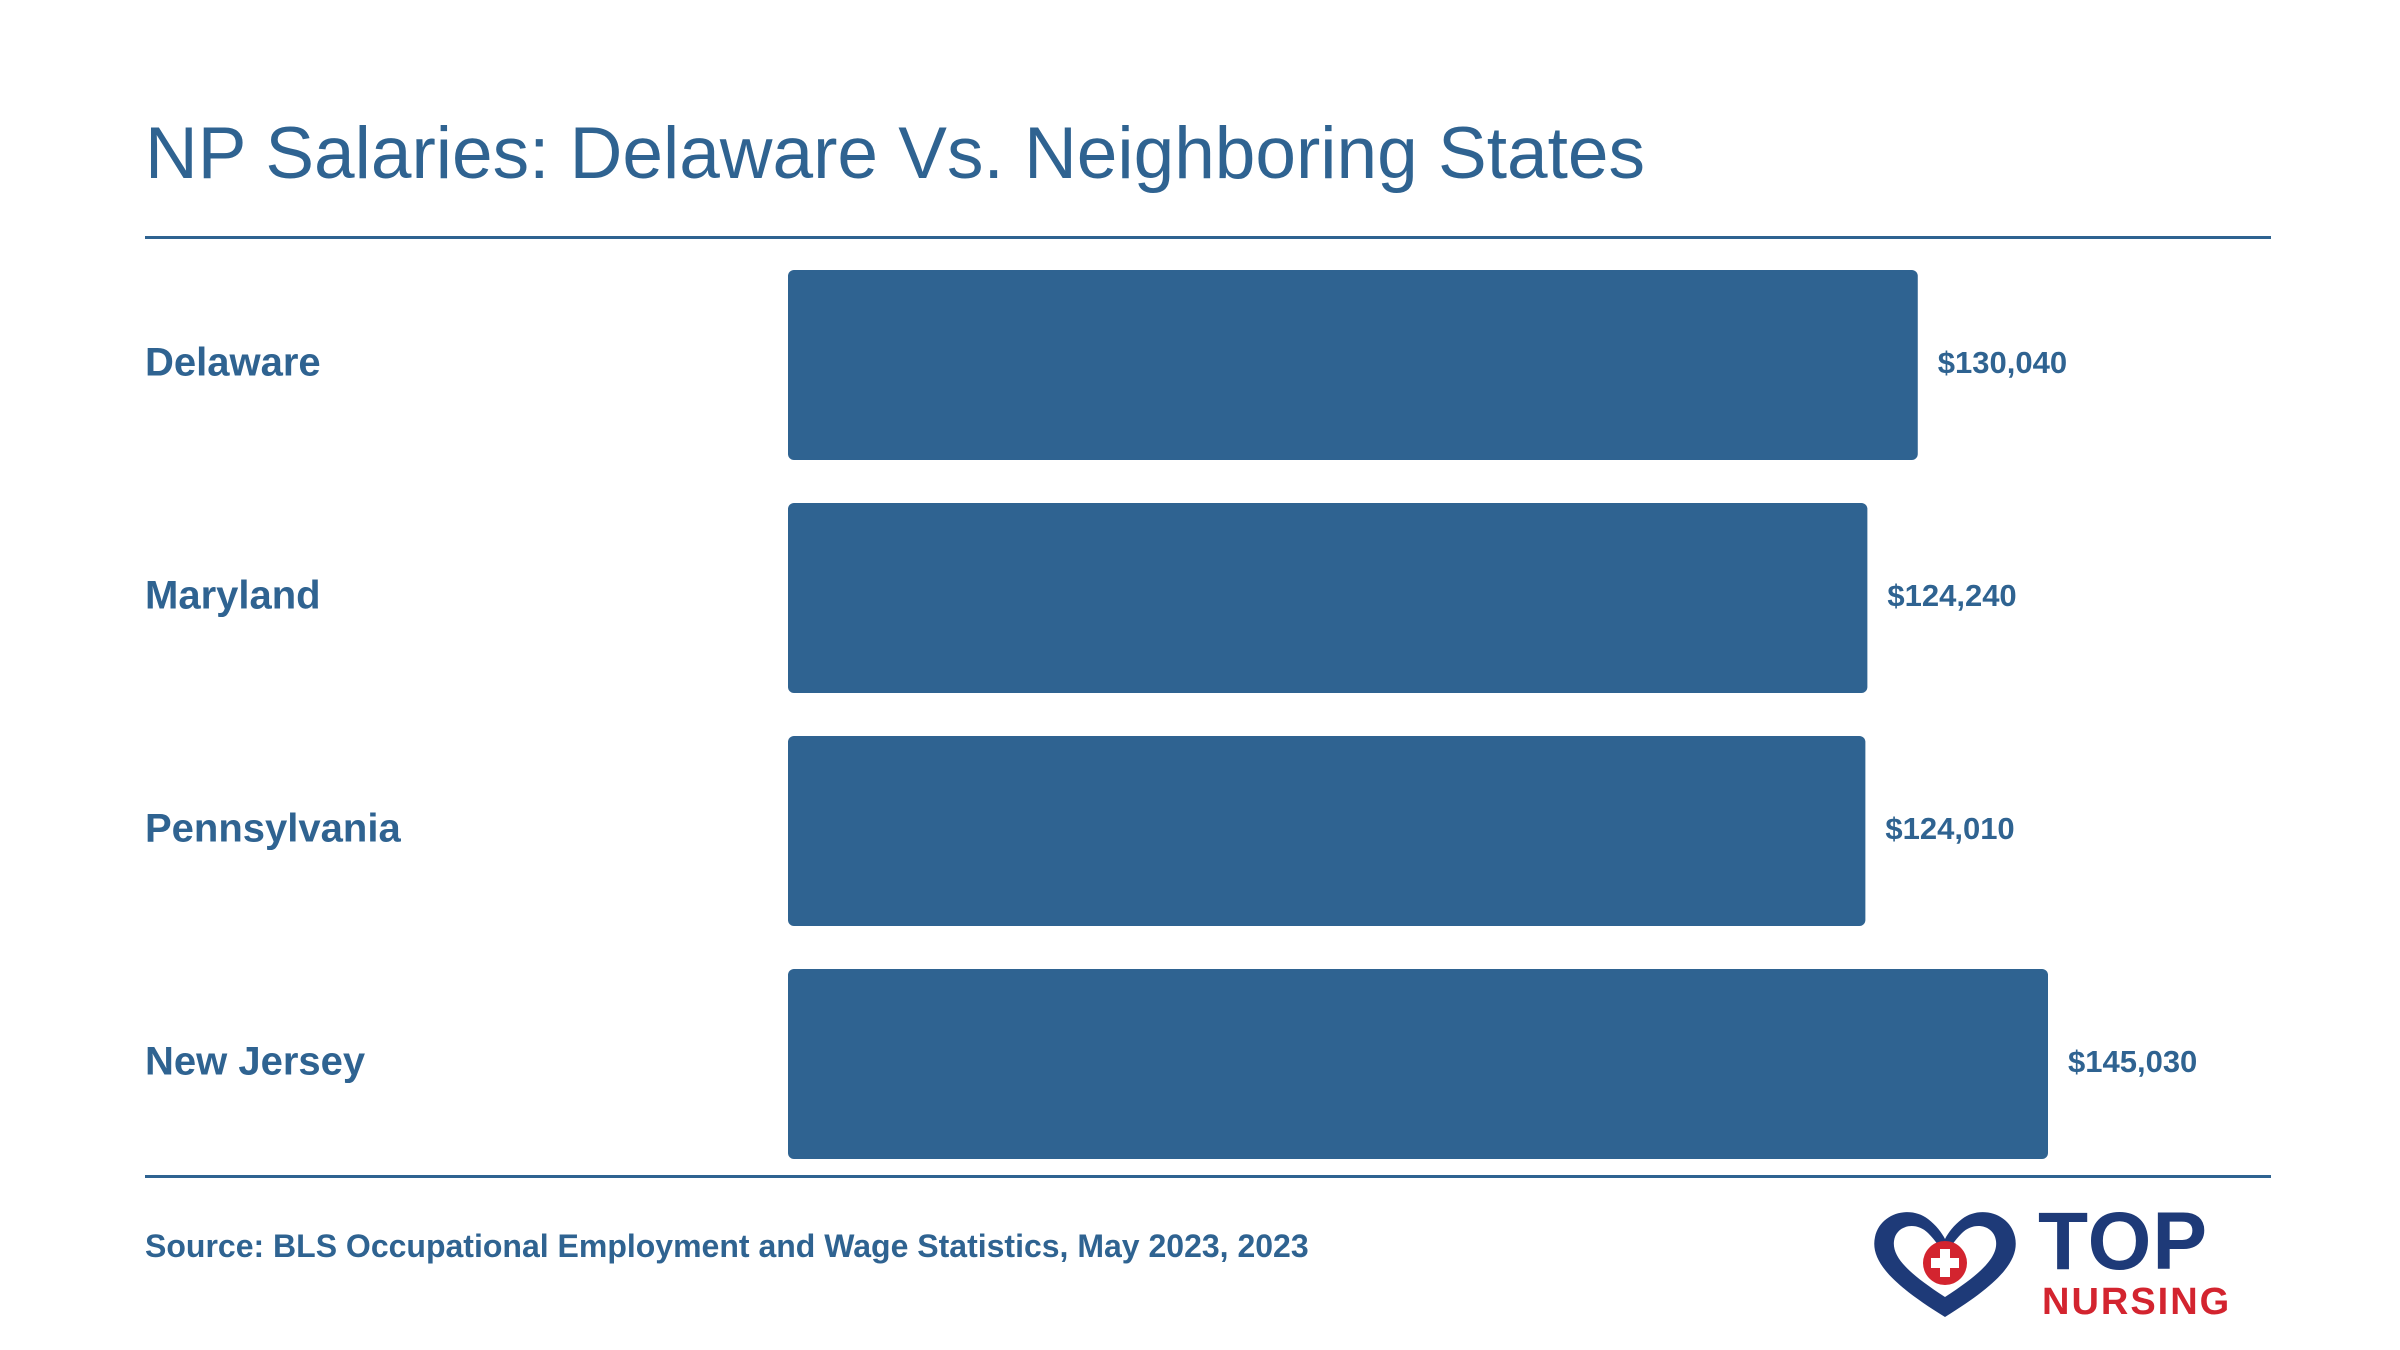 Image resolution: width=2400 pixels, height=1350 pixels. I want to click on logo-word-nursing: NURSING, so click(2137, 1302).